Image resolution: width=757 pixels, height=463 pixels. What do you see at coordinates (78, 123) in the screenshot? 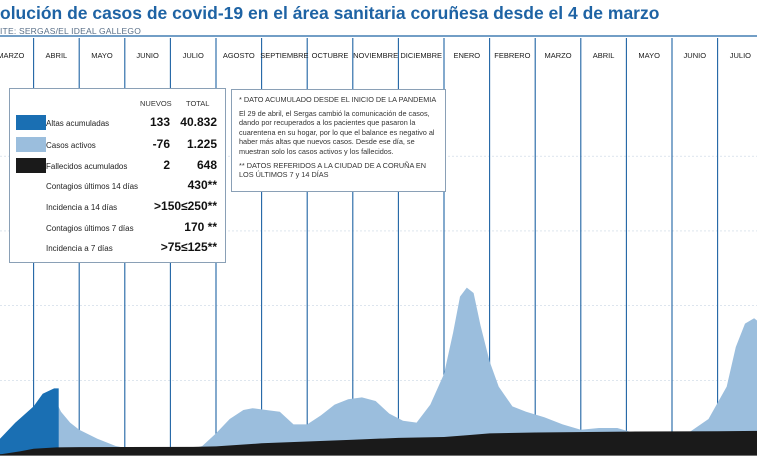
I see `legend-label: Altas acumuladas` at bounding box center [78, 123].